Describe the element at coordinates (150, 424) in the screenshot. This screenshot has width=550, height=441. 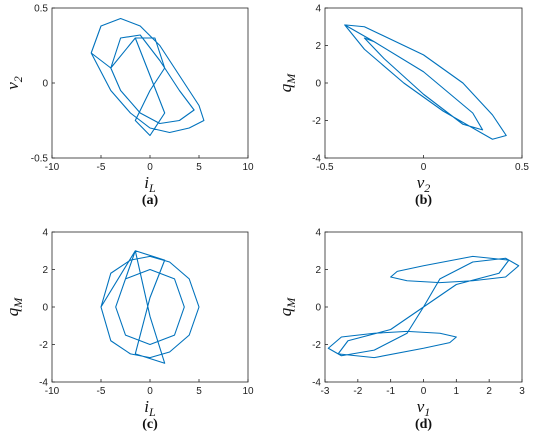
I see `caption: (c)` at that location.